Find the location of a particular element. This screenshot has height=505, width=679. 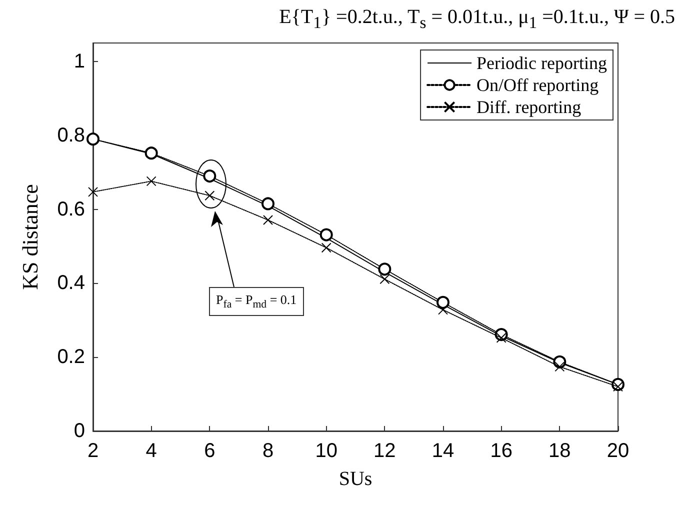

y-tick-label: 0.4 is located at coordinates (71, 283).